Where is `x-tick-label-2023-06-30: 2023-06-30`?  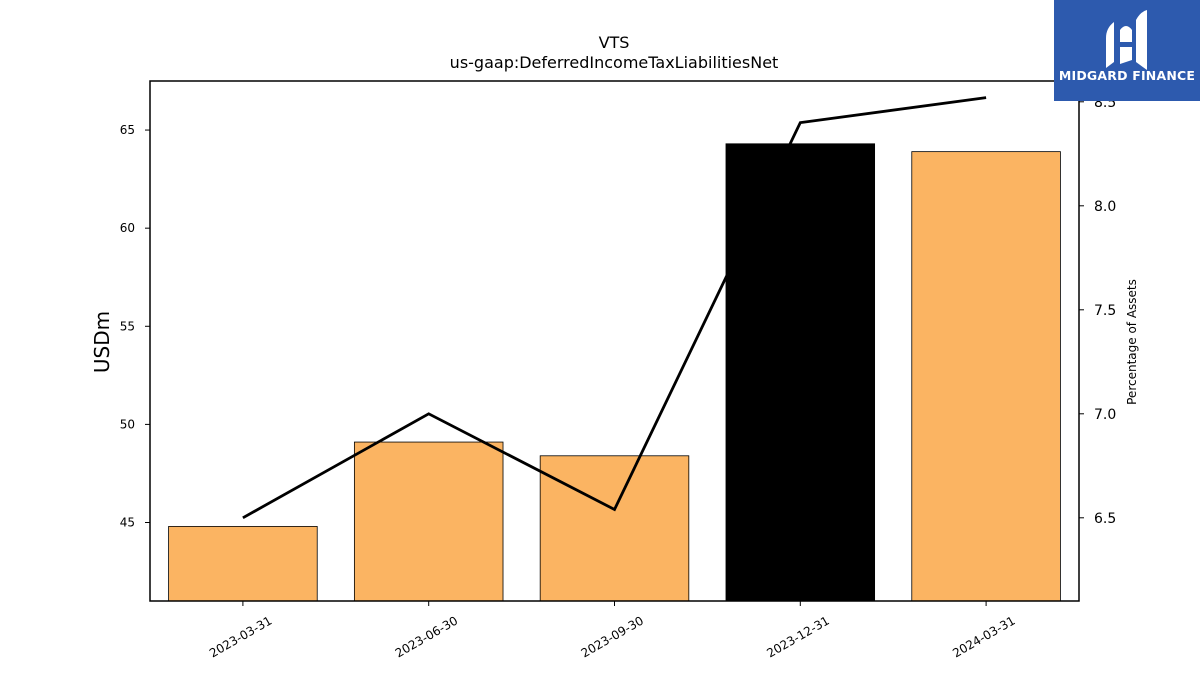 x-tick-label-2023-06-30: 2023-06-30 is located at coordinates (426, 636).